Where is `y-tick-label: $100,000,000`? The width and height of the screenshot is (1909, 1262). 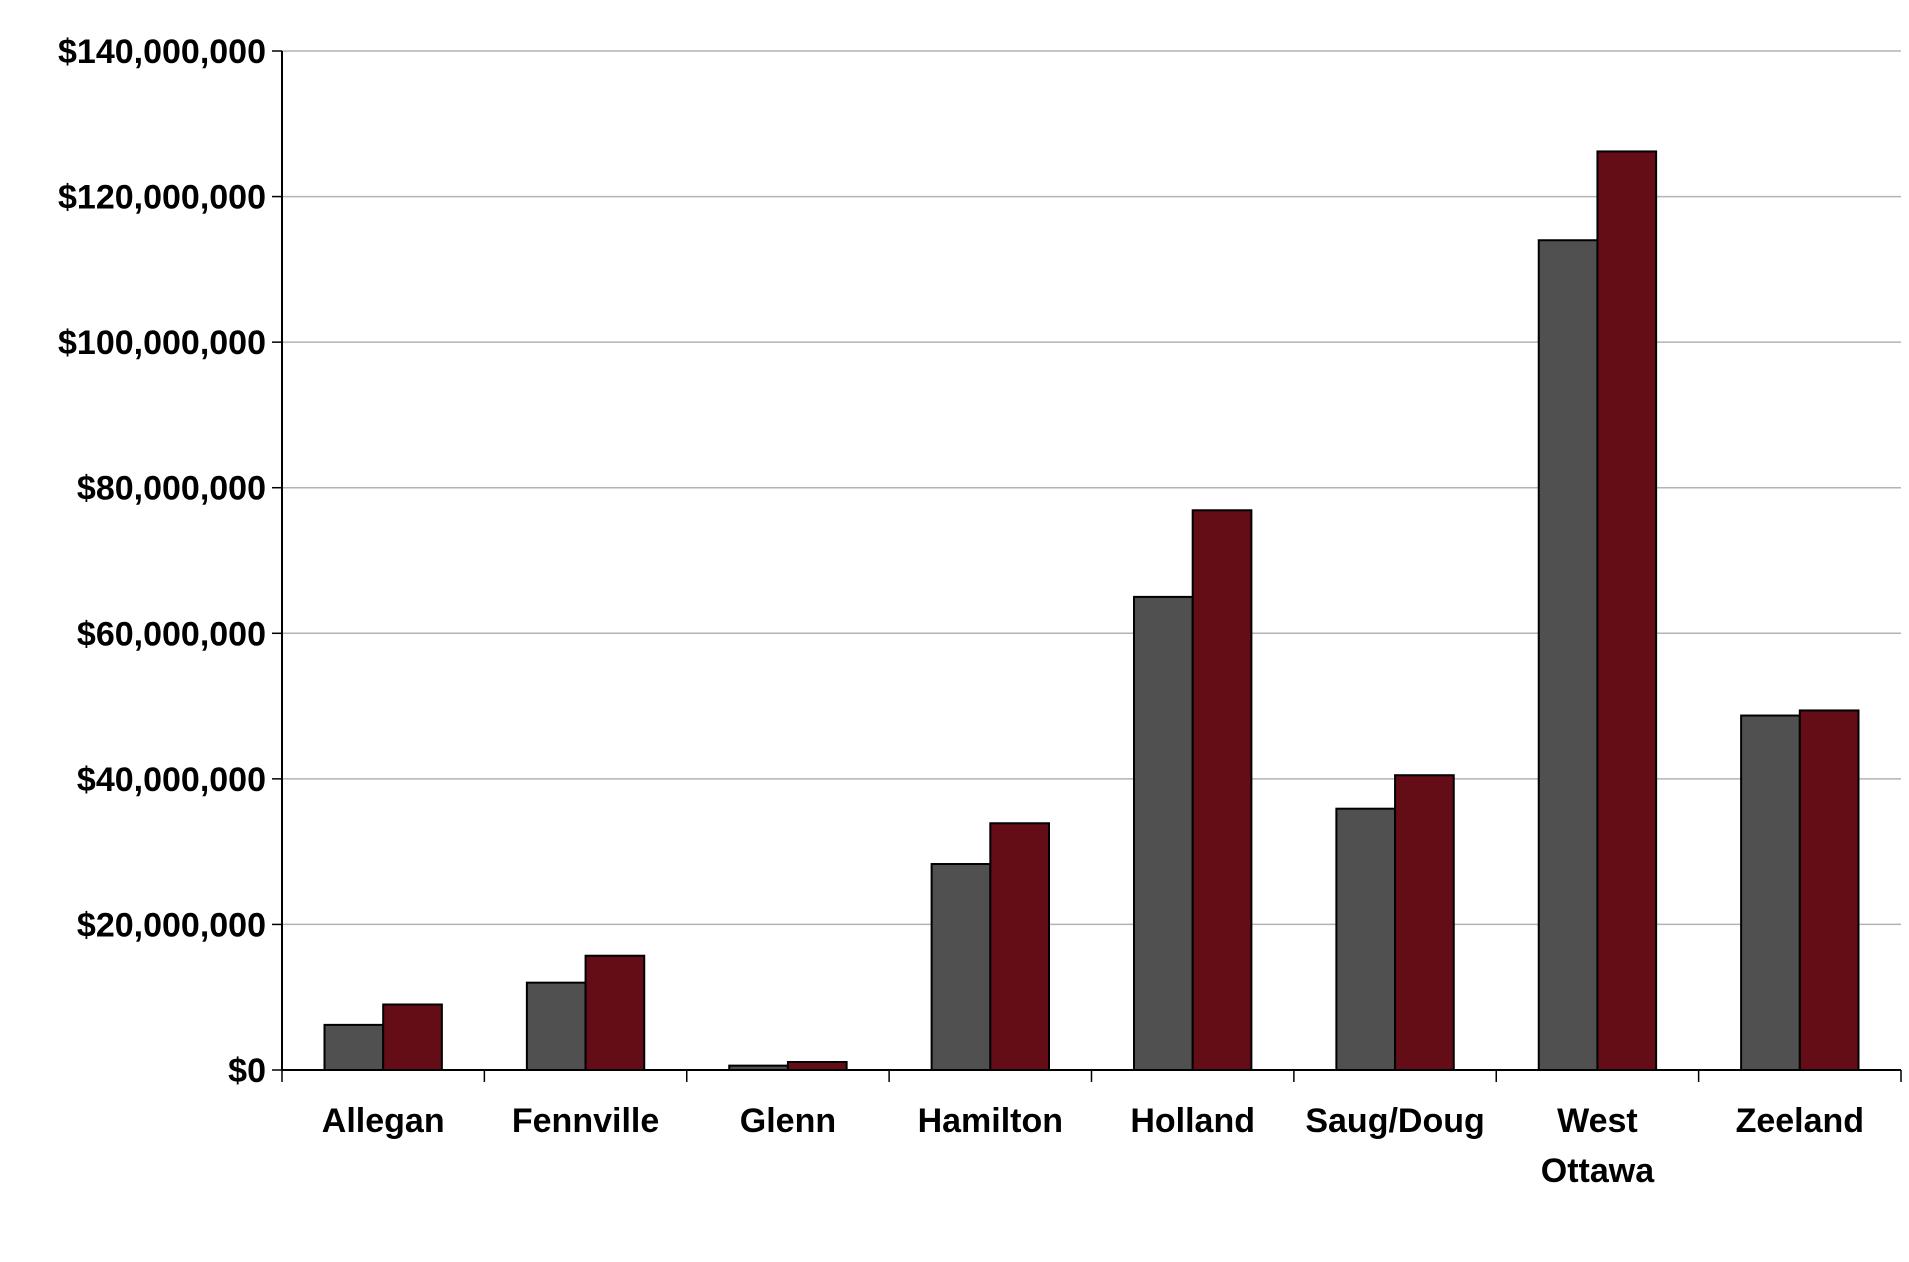 y-tick-label: $100,000,000 is located at coordinates (162, 343).